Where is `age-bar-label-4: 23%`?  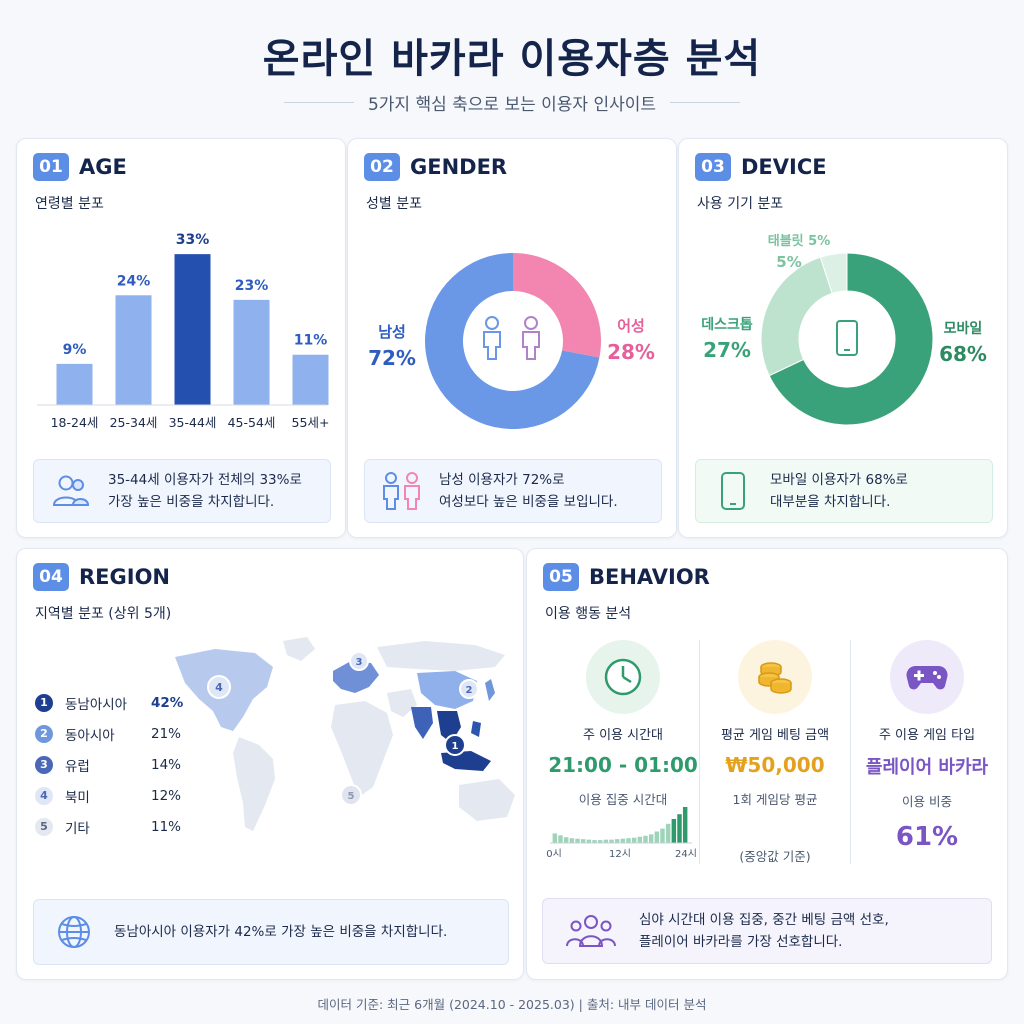 age-bar-label-4: 23% is located at coordinates (252, 286).